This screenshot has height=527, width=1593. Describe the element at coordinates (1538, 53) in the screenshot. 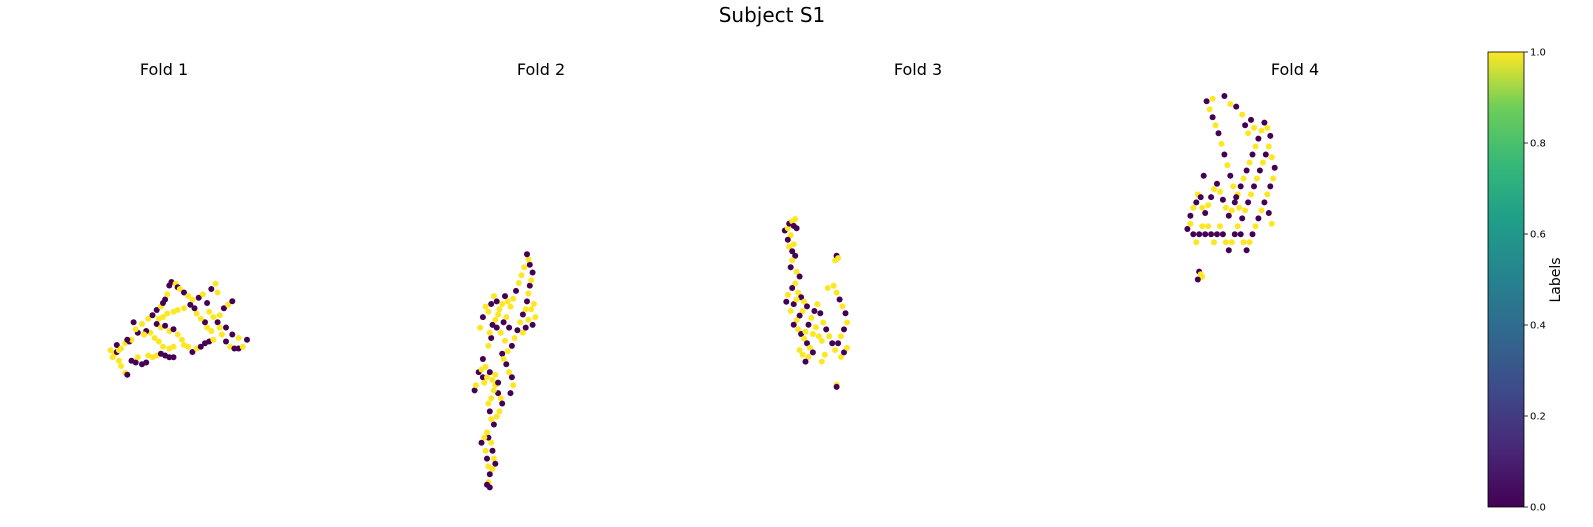

I see `colorbar-tick-label: 1.0` at that location.